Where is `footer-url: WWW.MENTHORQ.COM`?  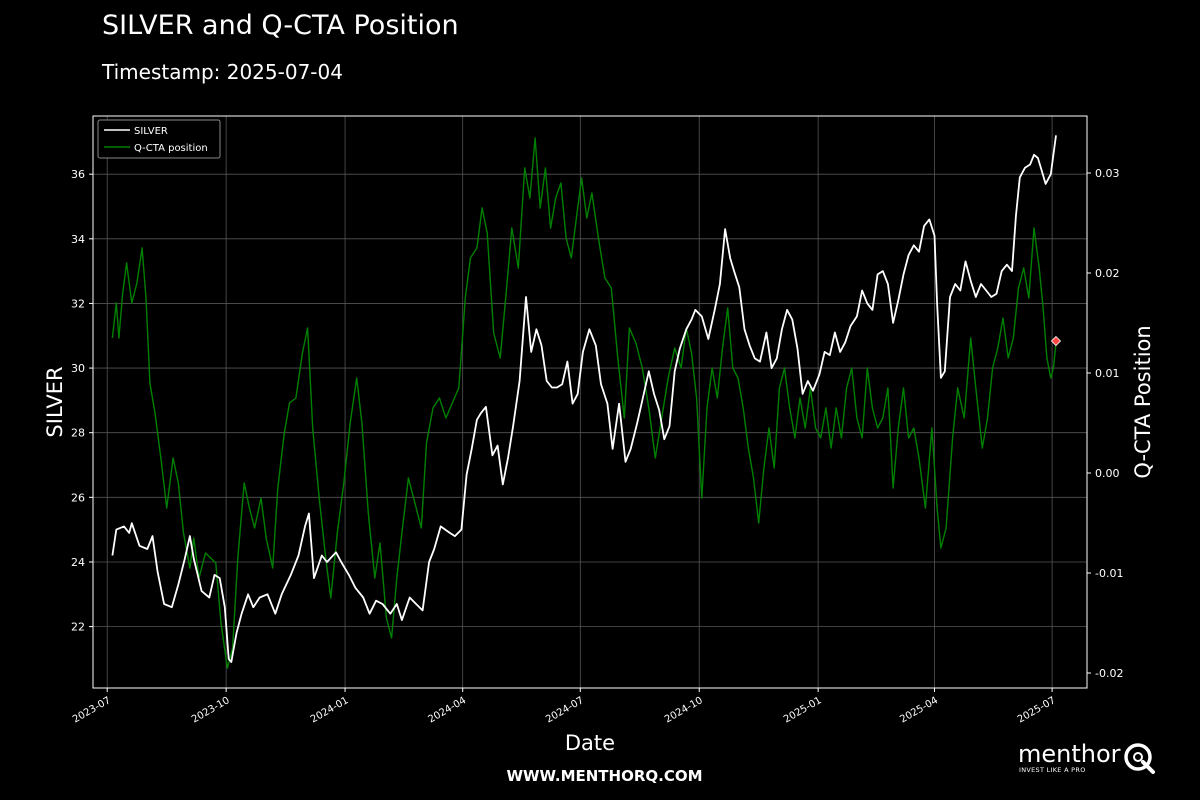
footer-url: WWW.MENTHORQ.COM is located at coordinates (604, 776).